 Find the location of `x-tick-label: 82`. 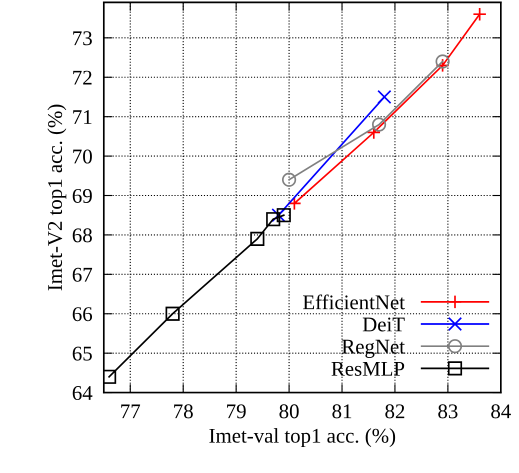

x-tick-label: 82 is located at coordinates (394, 411).